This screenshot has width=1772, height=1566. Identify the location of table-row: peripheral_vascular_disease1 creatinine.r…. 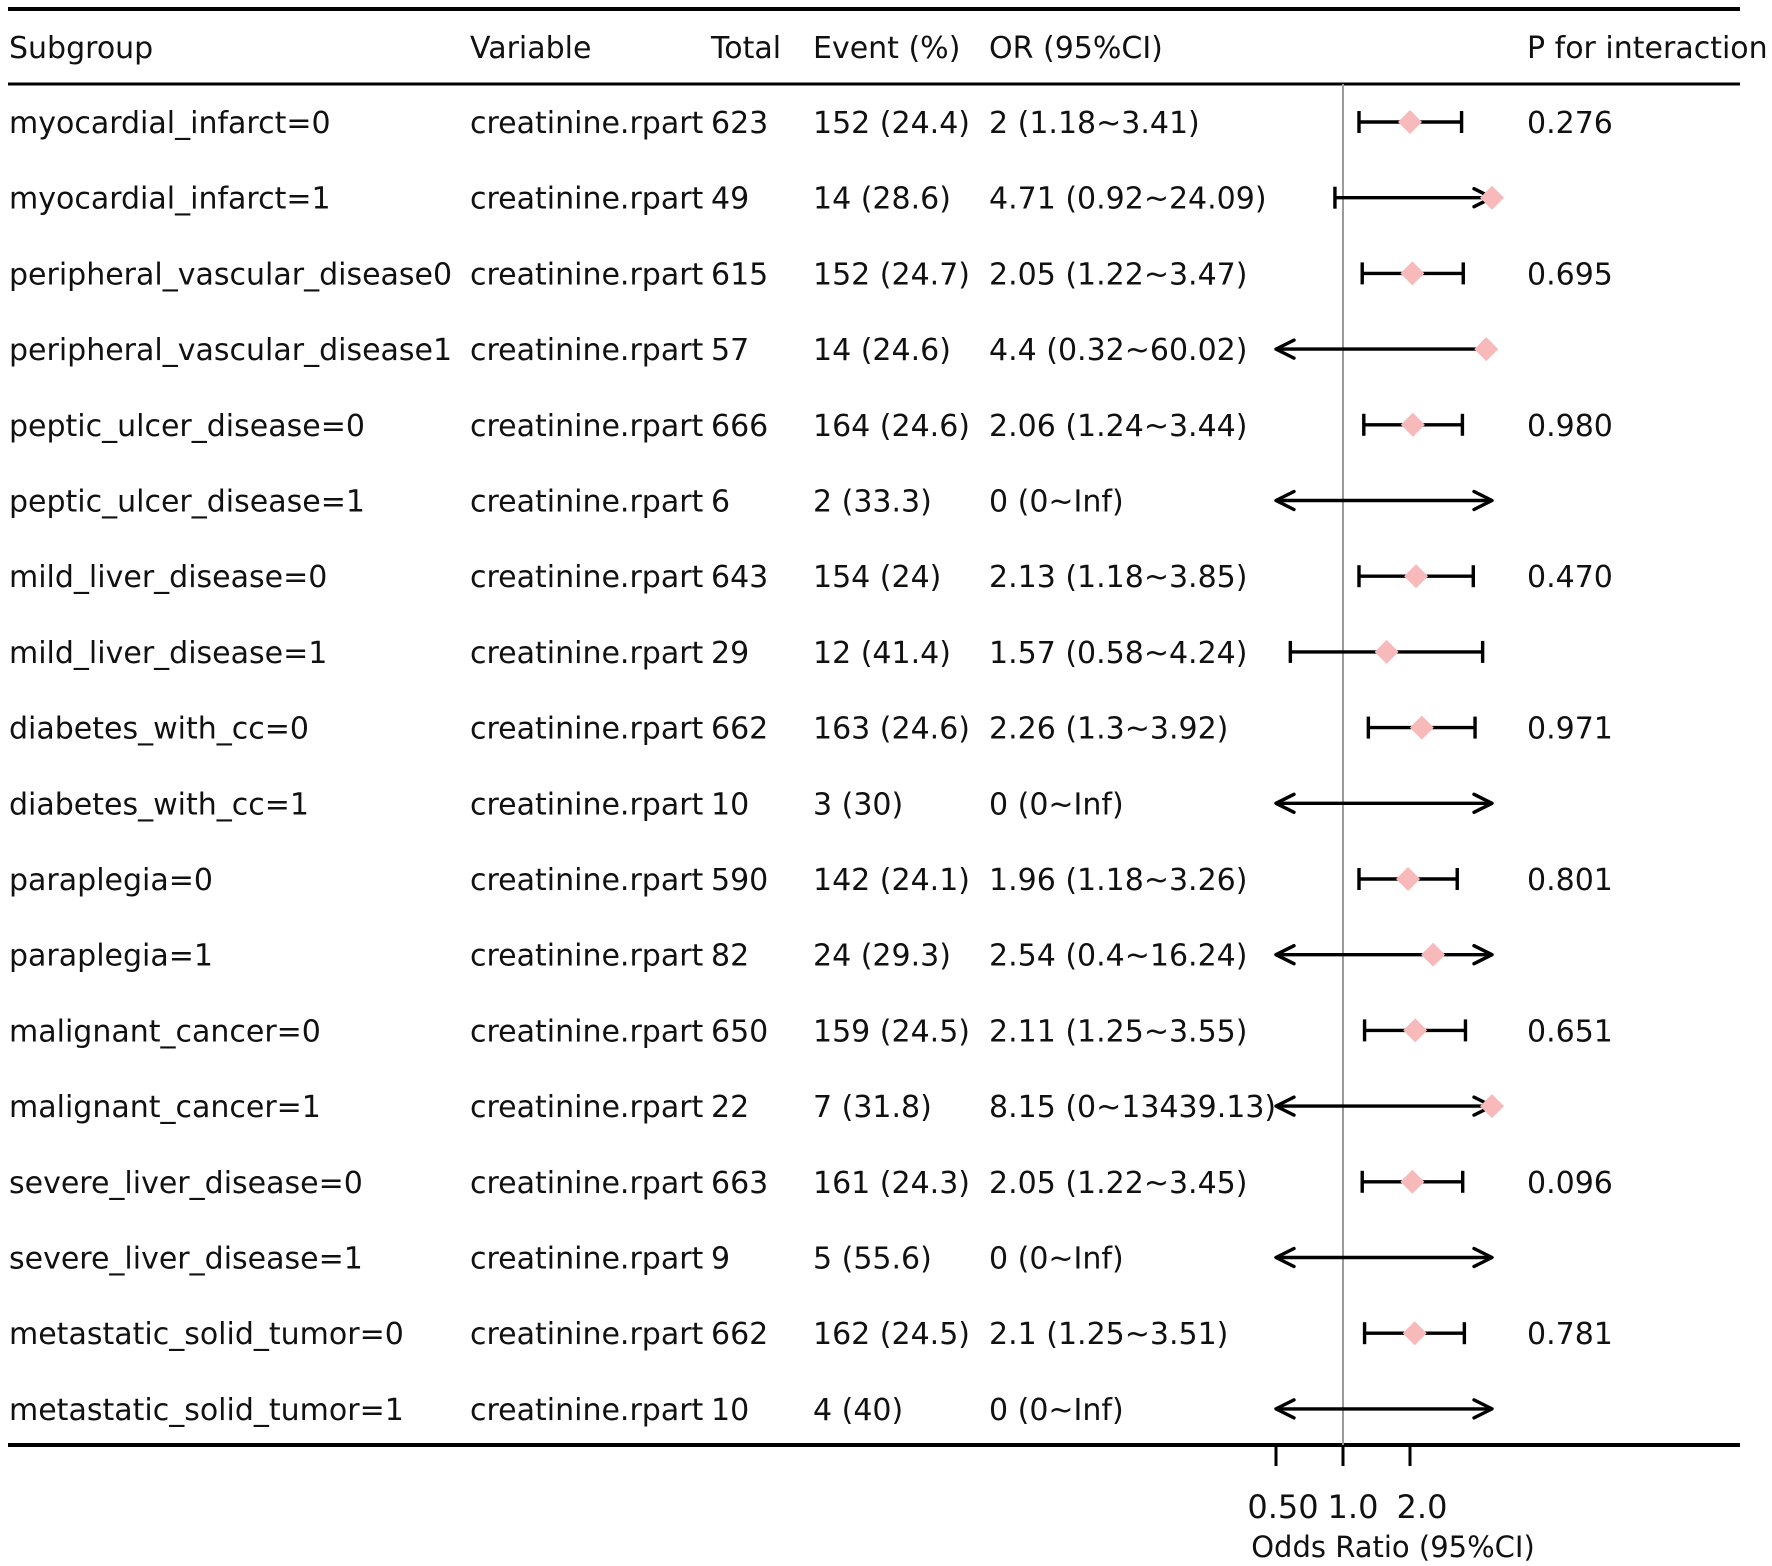
(754, 350).